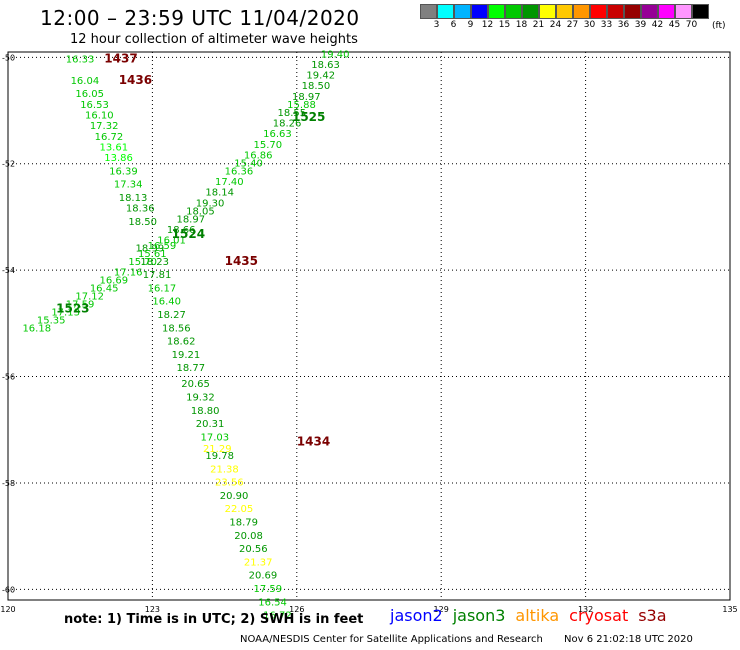 Image resolution: width=740 pixels, height=650 pixels. Describe the element at coordinates (200, 211) in the screenshot. I see `wave-height-value: 18.05` at that location.